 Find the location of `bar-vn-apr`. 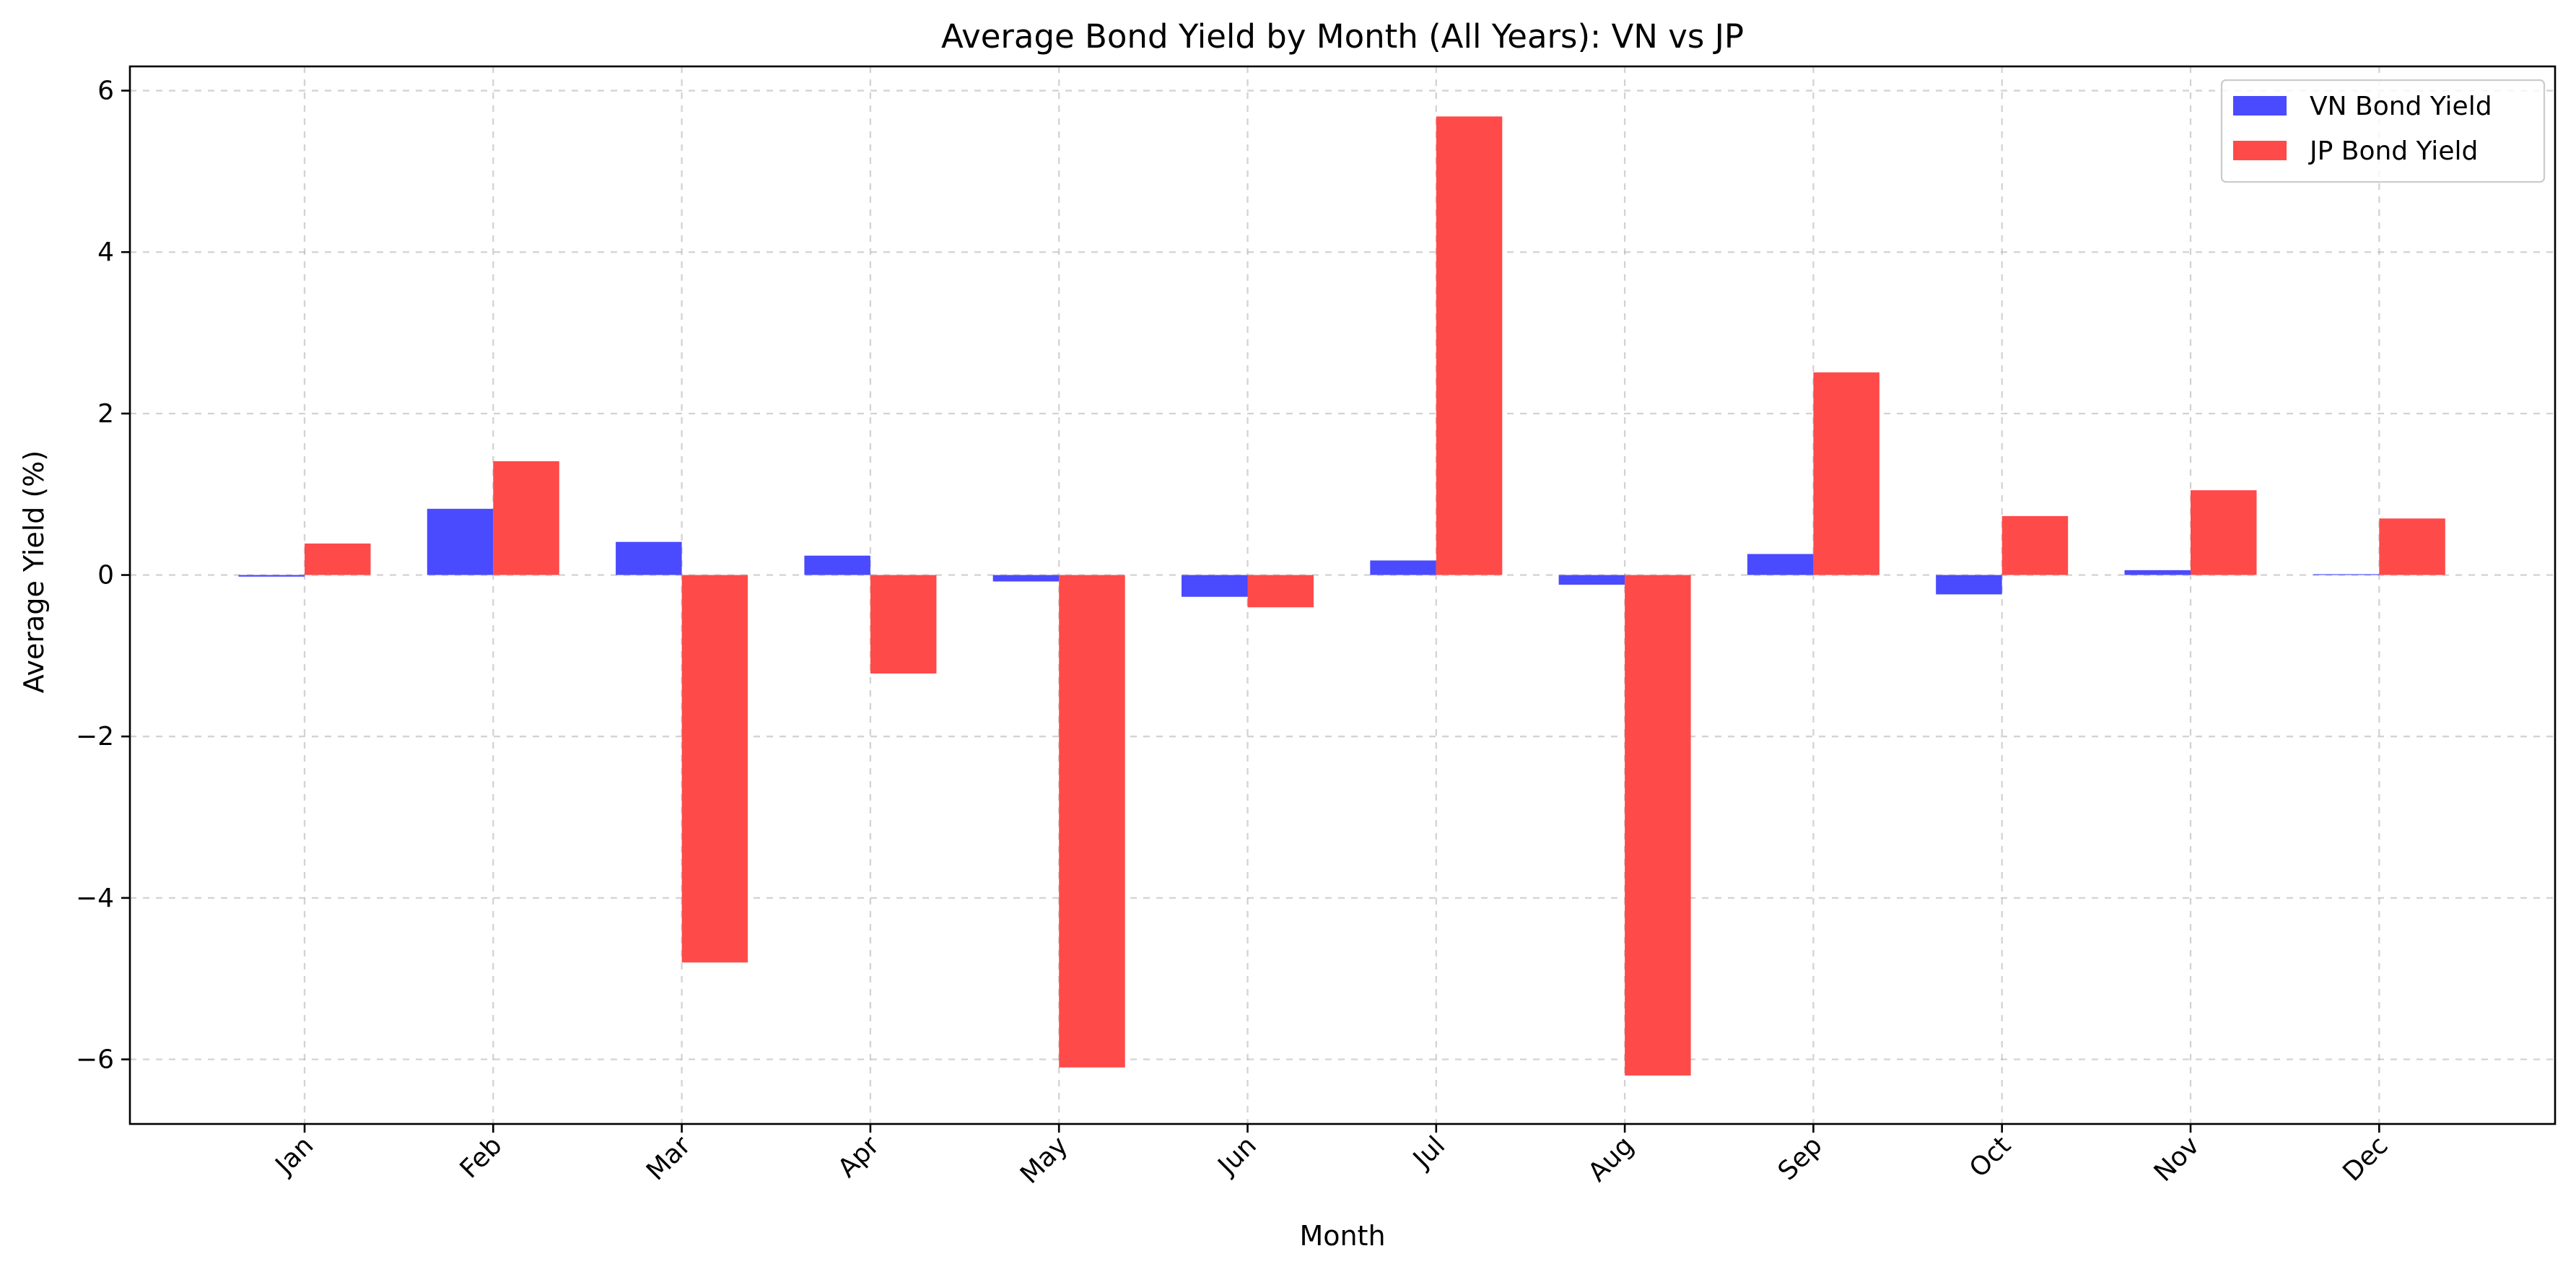

bar-vn-apr is located at coordinates (837, 565).